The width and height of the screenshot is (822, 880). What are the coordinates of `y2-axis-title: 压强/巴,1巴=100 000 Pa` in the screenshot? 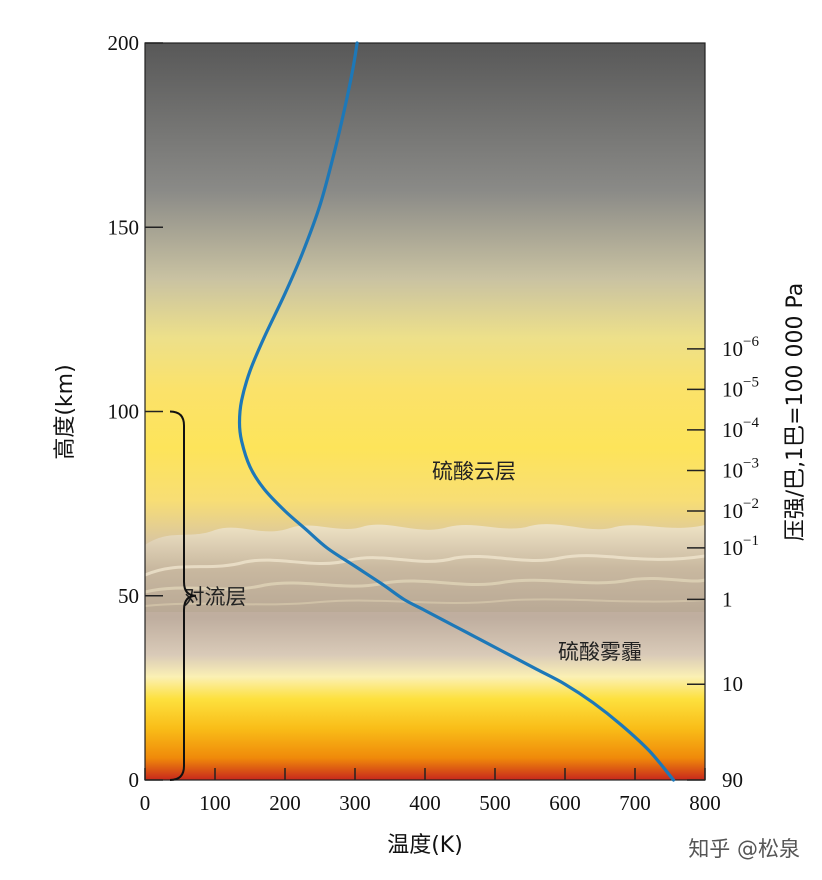 It's located at (795, 412).